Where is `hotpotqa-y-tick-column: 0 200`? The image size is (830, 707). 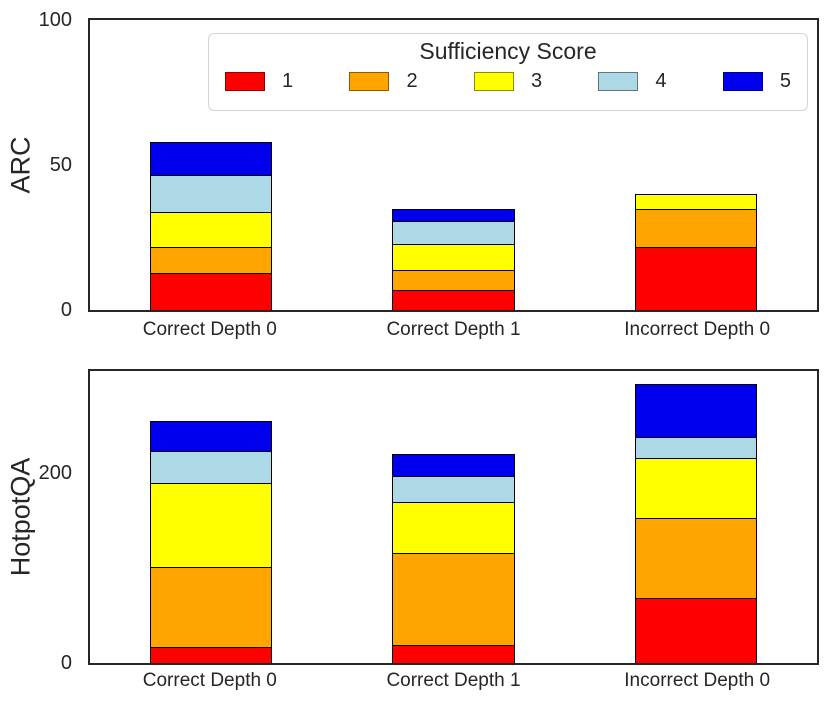 hotpotqa-y-tick-column: 0 200 is located at coordinates (40, 522).